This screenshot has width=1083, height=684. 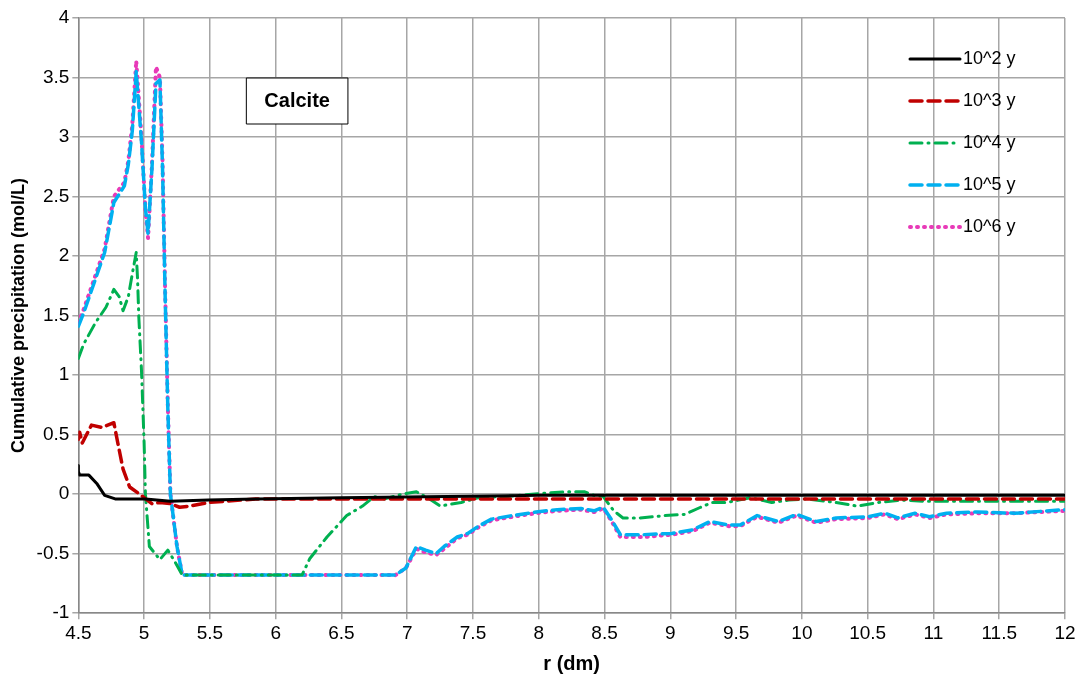 I want to click on y-tick-label: -0.5, so click(x=53, y=552).